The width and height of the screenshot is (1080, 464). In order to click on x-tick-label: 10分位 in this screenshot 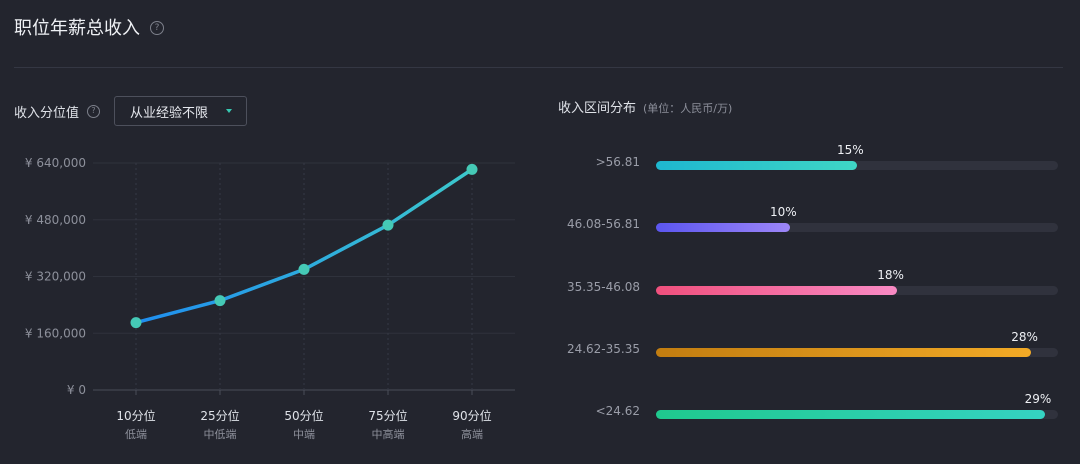, I will do `click(135, 415)`.